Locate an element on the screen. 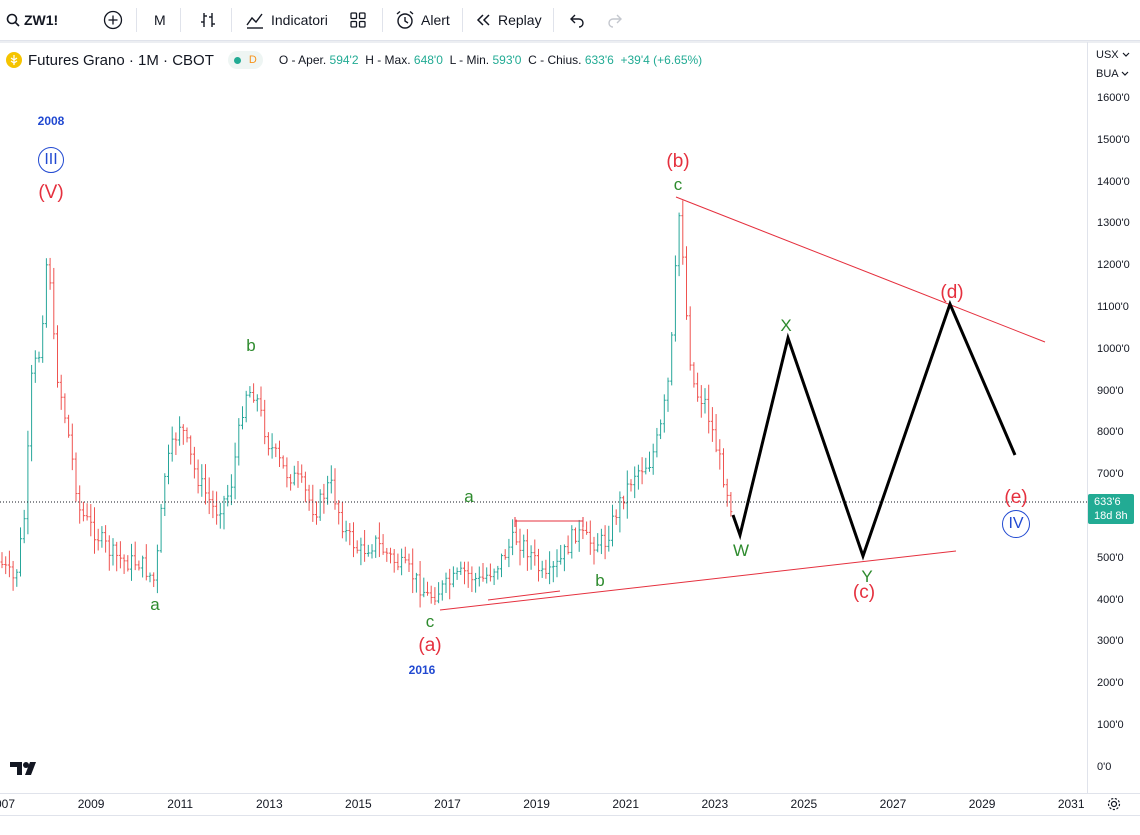 The width and height of the screenshot is (1140, 835). high-value: 648'0 is located at coordinates (428, 60).